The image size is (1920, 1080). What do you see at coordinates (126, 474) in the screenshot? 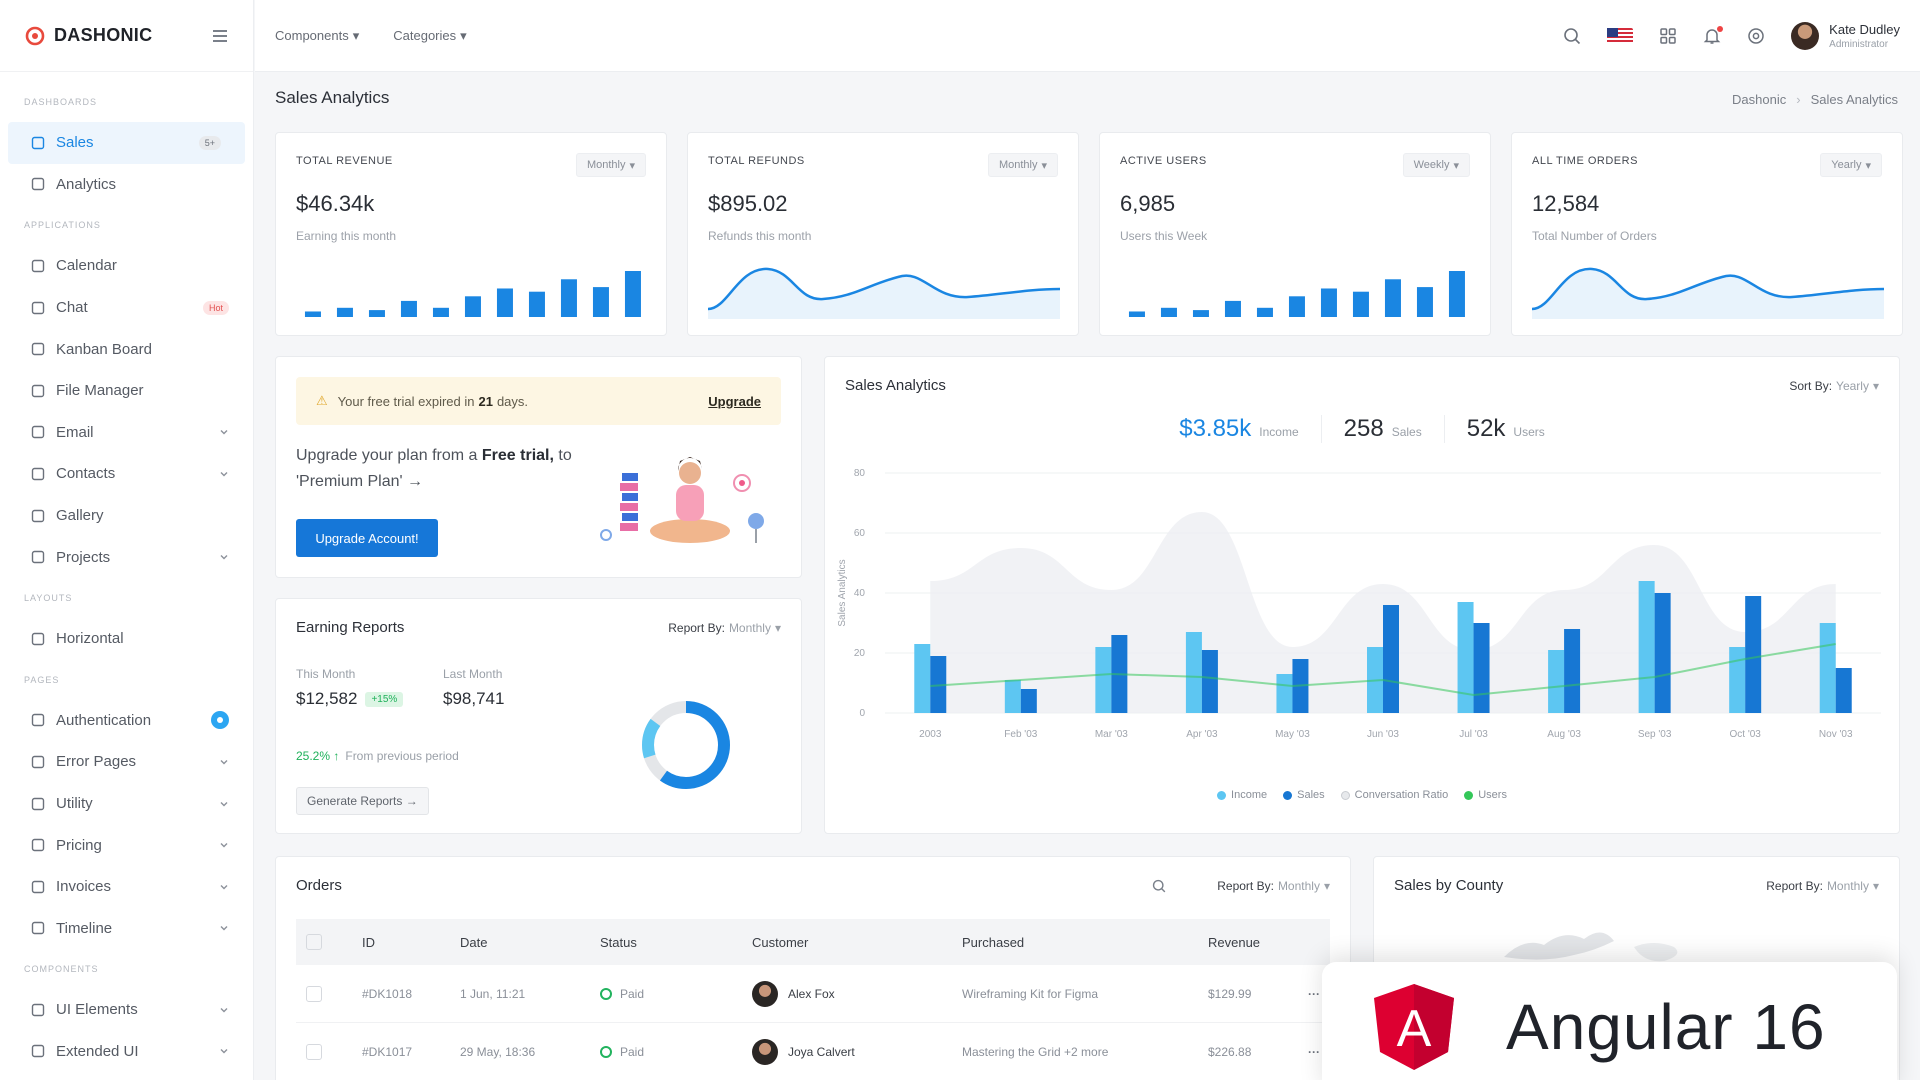
I see `sidebar-item-contacts: Contacts` at bounding box center [126, 474].